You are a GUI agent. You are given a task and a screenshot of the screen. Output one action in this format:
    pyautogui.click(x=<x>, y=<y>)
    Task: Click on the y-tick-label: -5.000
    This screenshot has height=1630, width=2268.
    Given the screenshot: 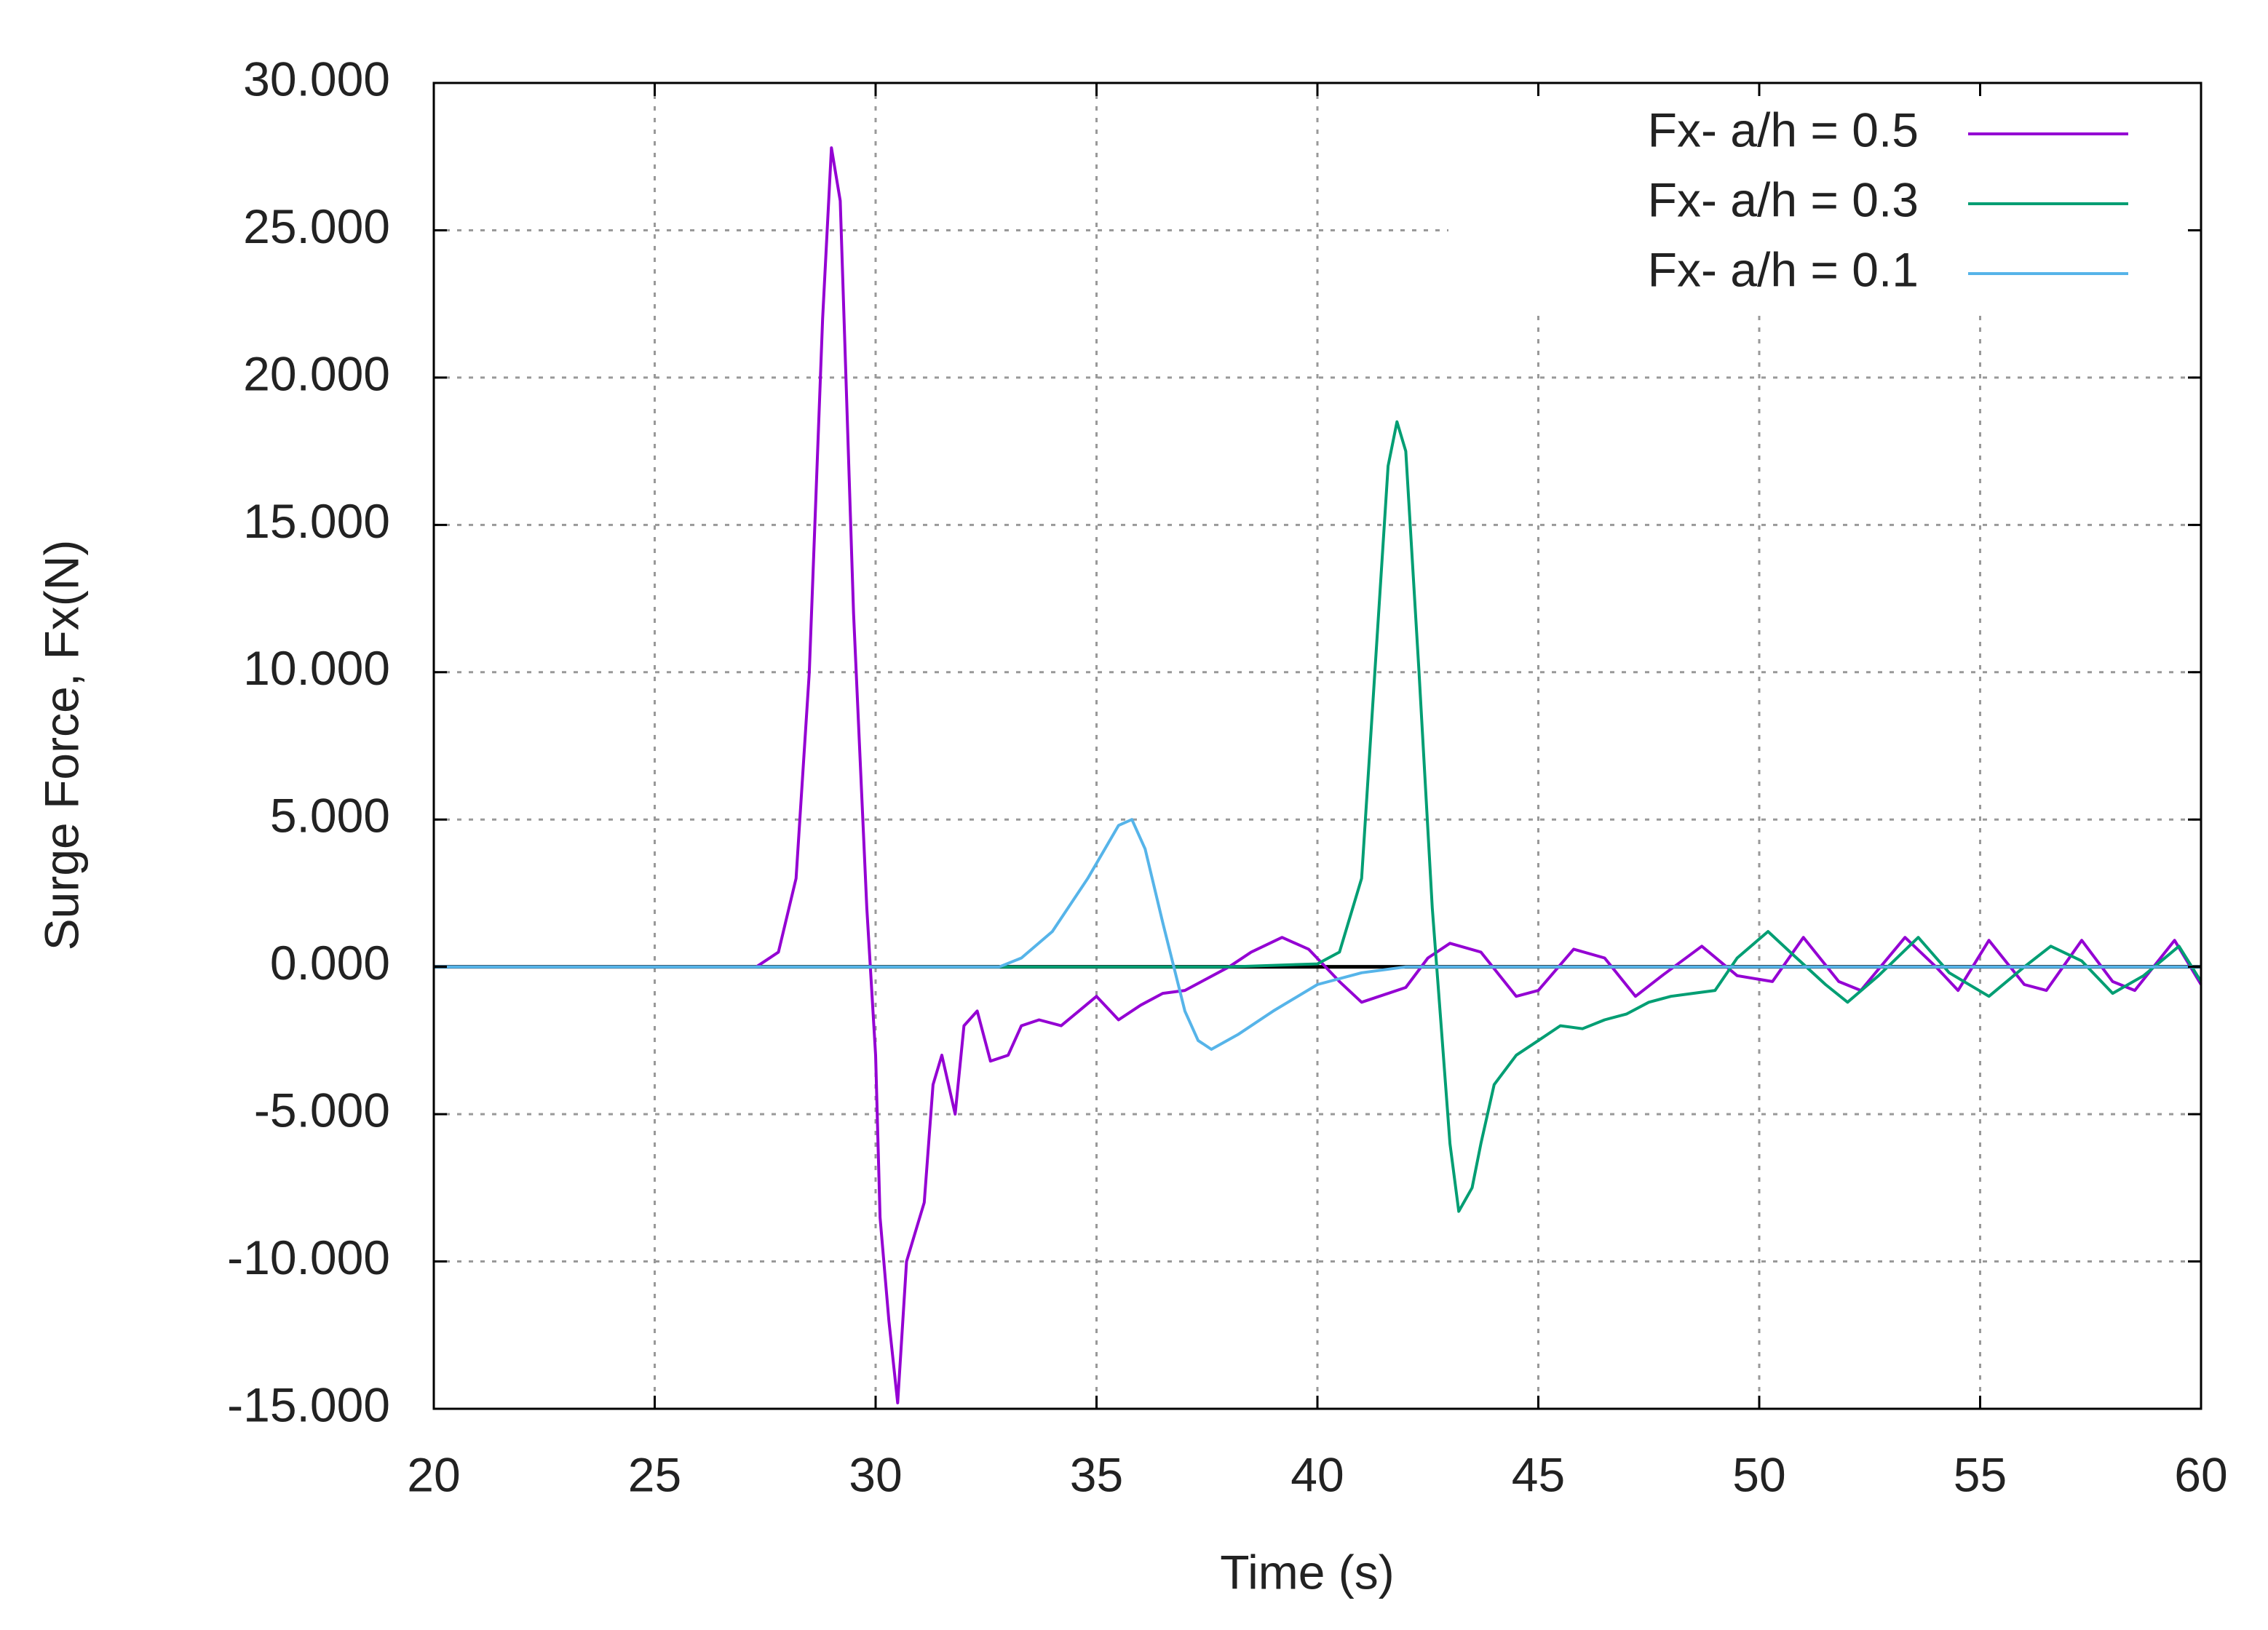 What is the action you would take?
    pyautogui.click(x=322, y=1110)
    